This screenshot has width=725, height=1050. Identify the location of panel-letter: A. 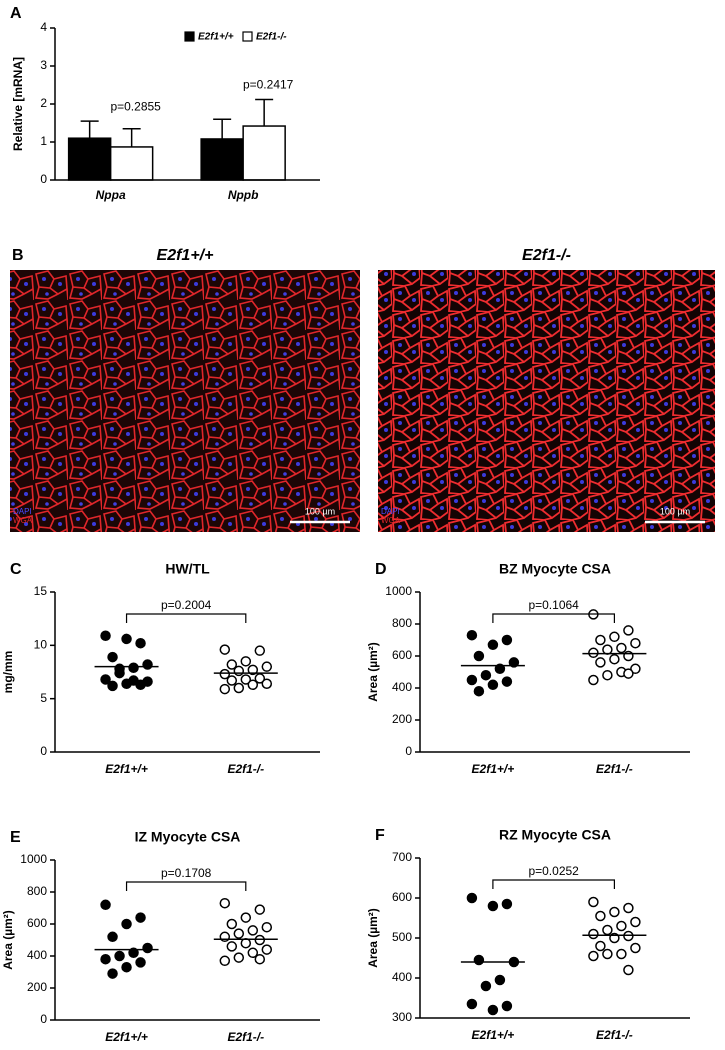
(16, 13).